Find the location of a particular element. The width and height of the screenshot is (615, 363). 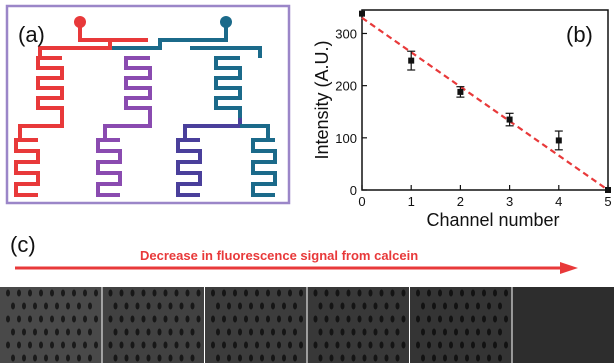

panel-b-label: (b) is located at coordinates (579, 34).